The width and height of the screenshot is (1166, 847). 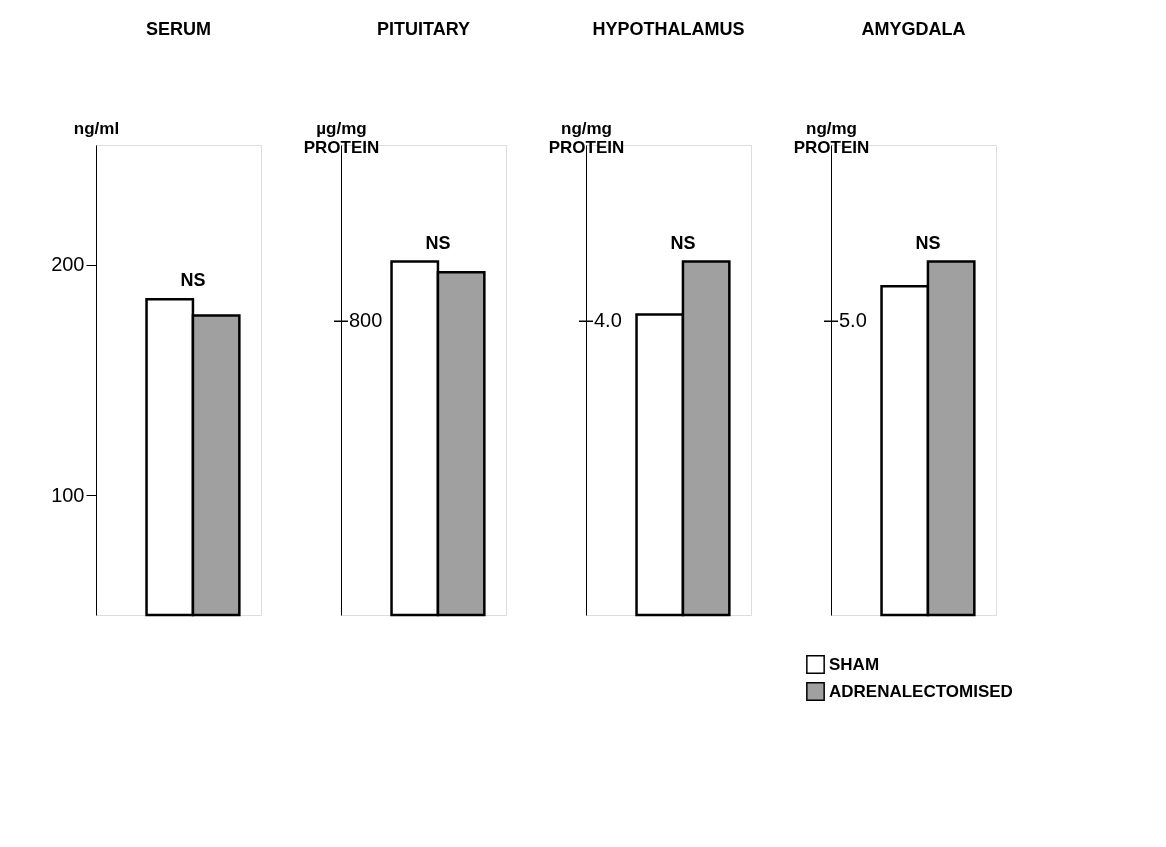 I want to click on y-axis-title: ng/ml, so click(x=96, y=128).